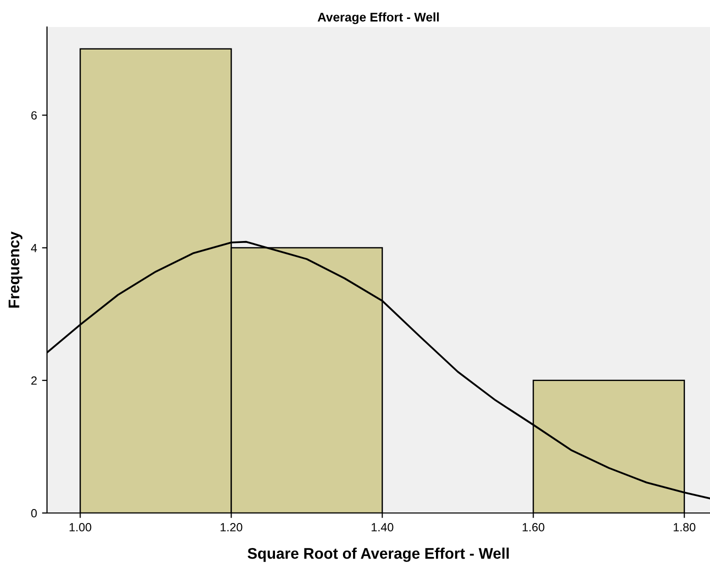  Describe the element at coordinates (533, 527) in the screenshot. I see `x-tick-label: 1.60` at that location.